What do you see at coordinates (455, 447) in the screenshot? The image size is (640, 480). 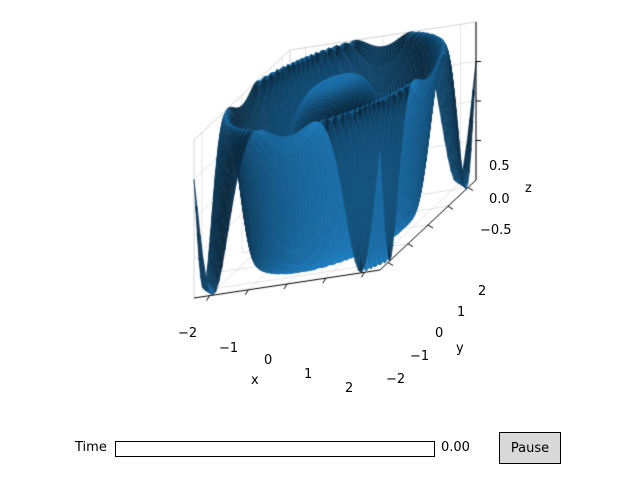 I see `time-slider-value: 0.00` at bounding box center [455, 447].